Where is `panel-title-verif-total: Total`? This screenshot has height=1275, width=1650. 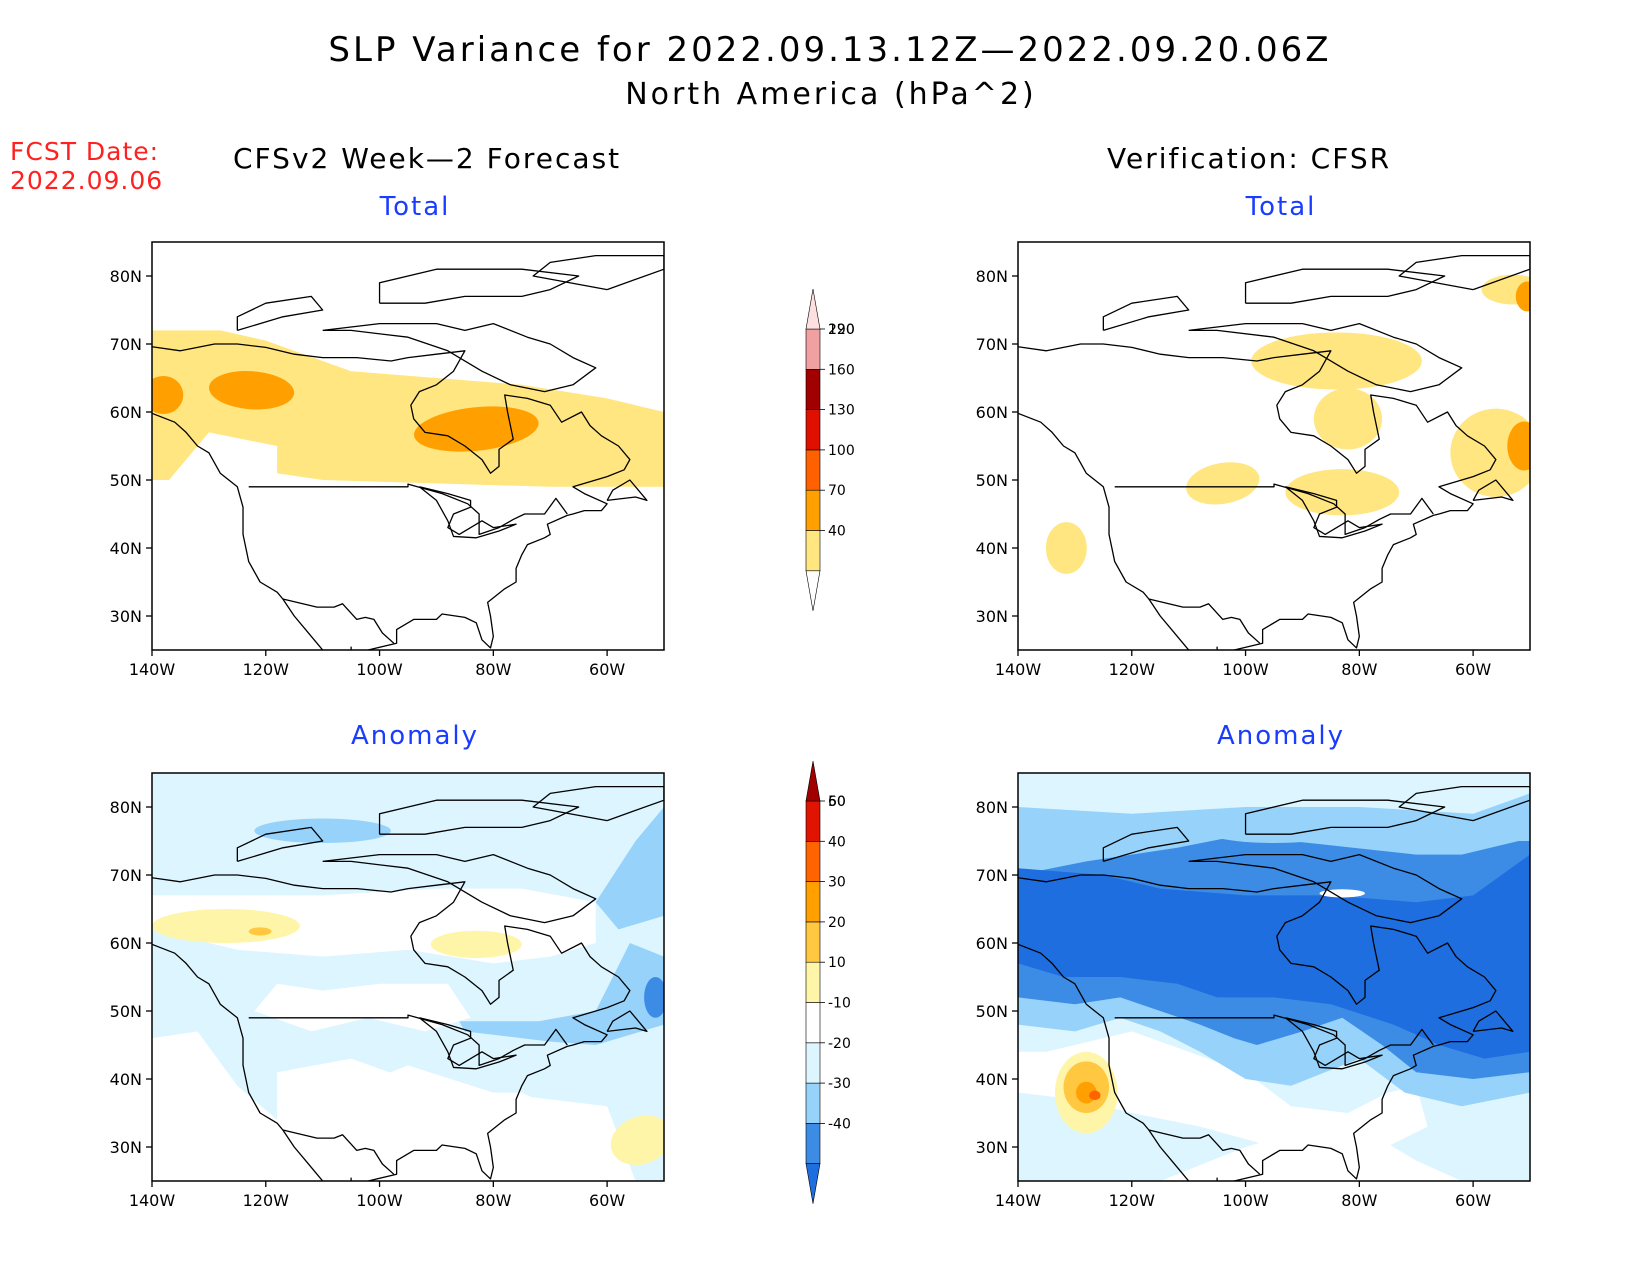
panel-title-verif-total: Total is located at coordinates (1281, 207).